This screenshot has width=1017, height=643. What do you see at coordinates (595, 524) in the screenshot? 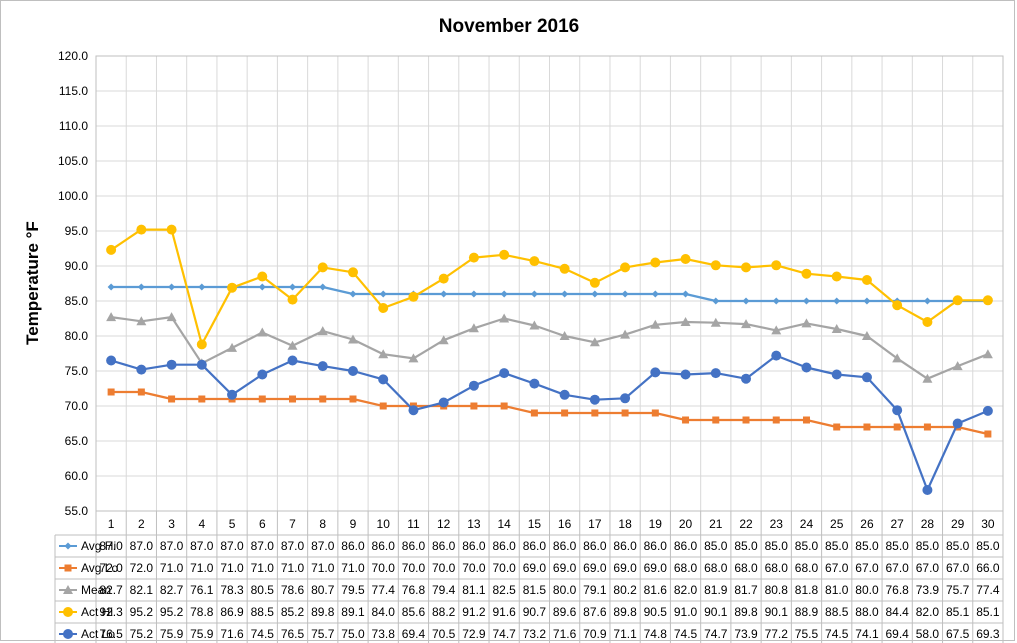
I see `x-tick-label: 17` at bounding box center [595, 524].